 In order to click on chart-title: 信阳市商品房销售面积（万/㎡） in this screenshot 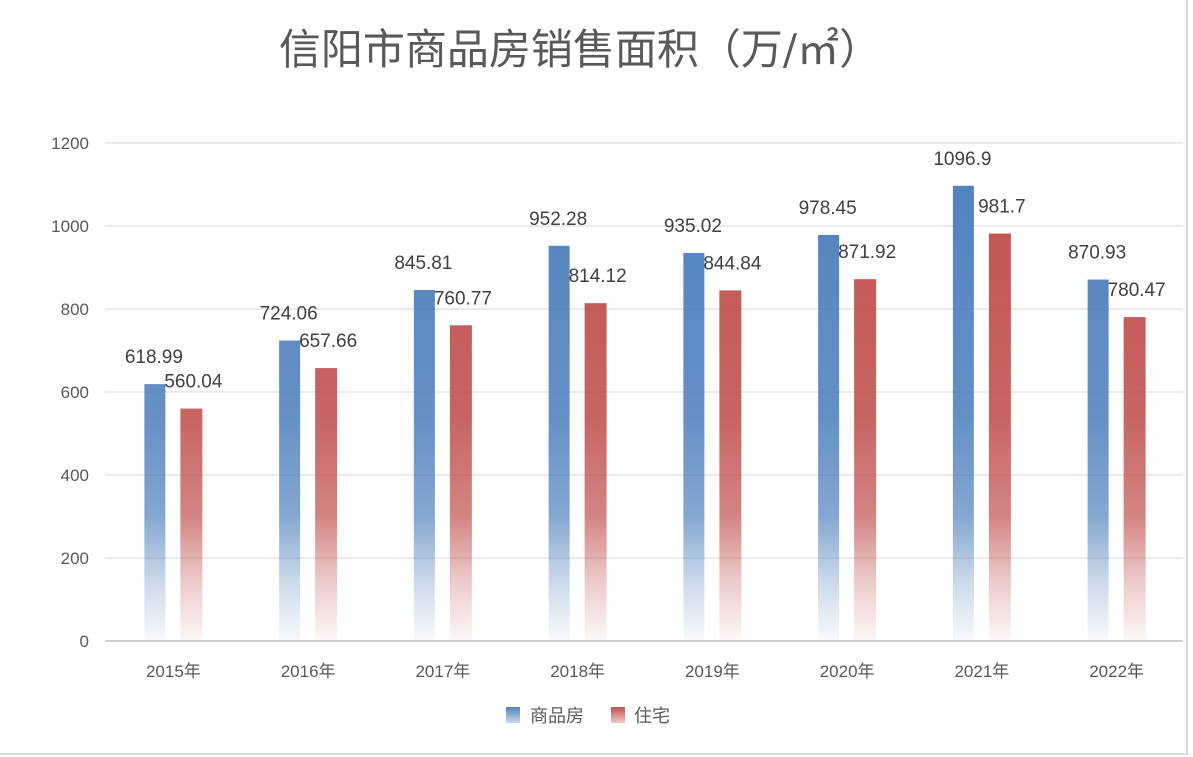, I will do `click(580, 49)`.